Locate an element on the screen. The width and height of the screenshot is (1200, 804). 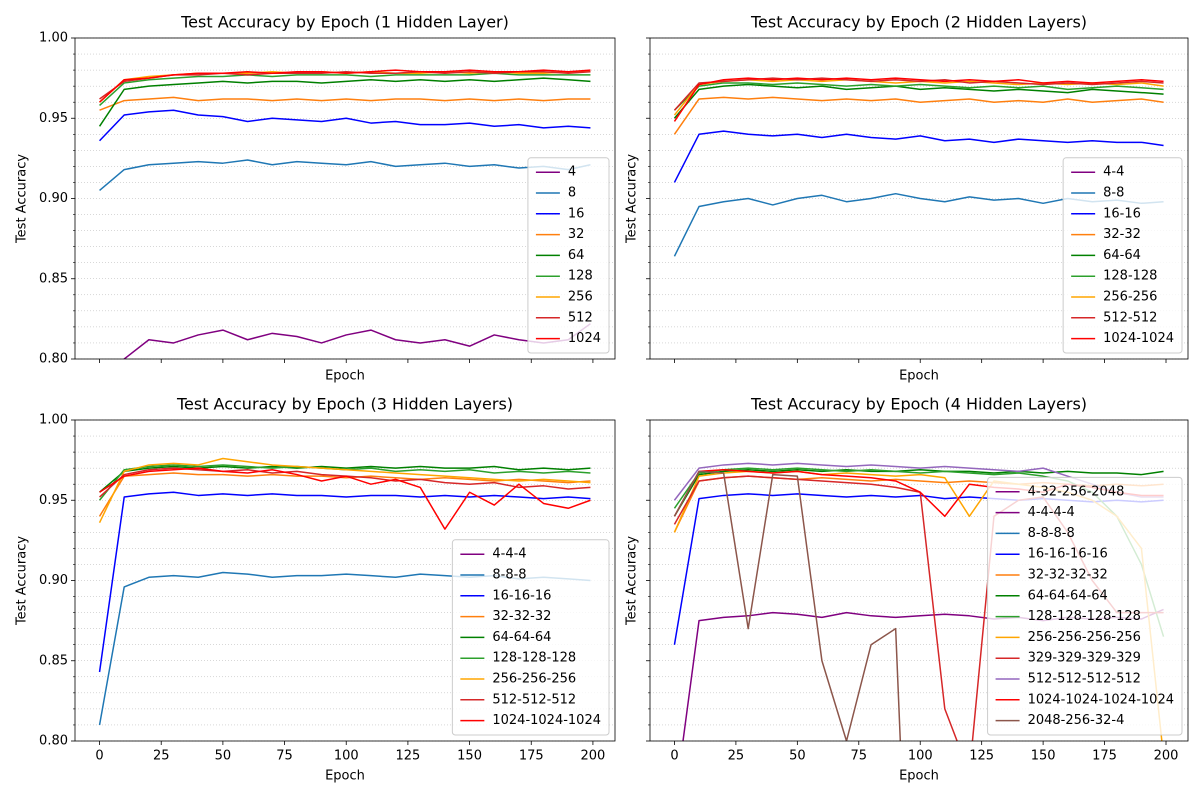
legend-label: 4-4-4-4 is located at coordinates (1051, 512).